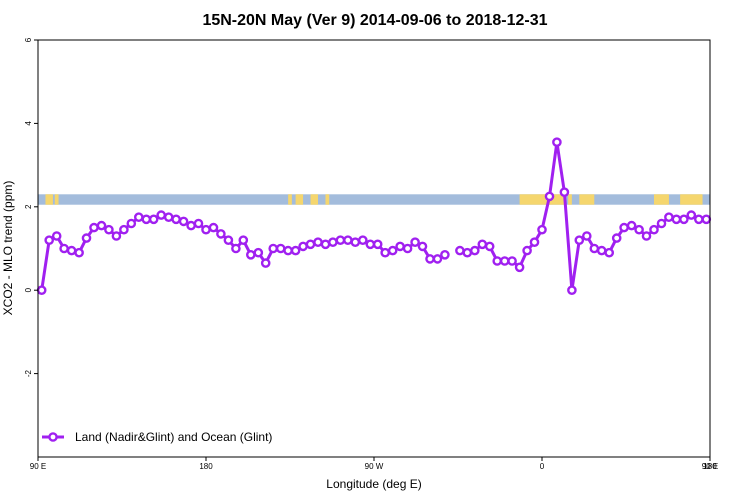 Image resolution: width=750 pixels, height=500 pixels. What do you see at coordinates (8, 248) in the screenshot?
I see `y-axis-label: XCO2 - MLO trend (ppm)` at bounding box center [8, 248].